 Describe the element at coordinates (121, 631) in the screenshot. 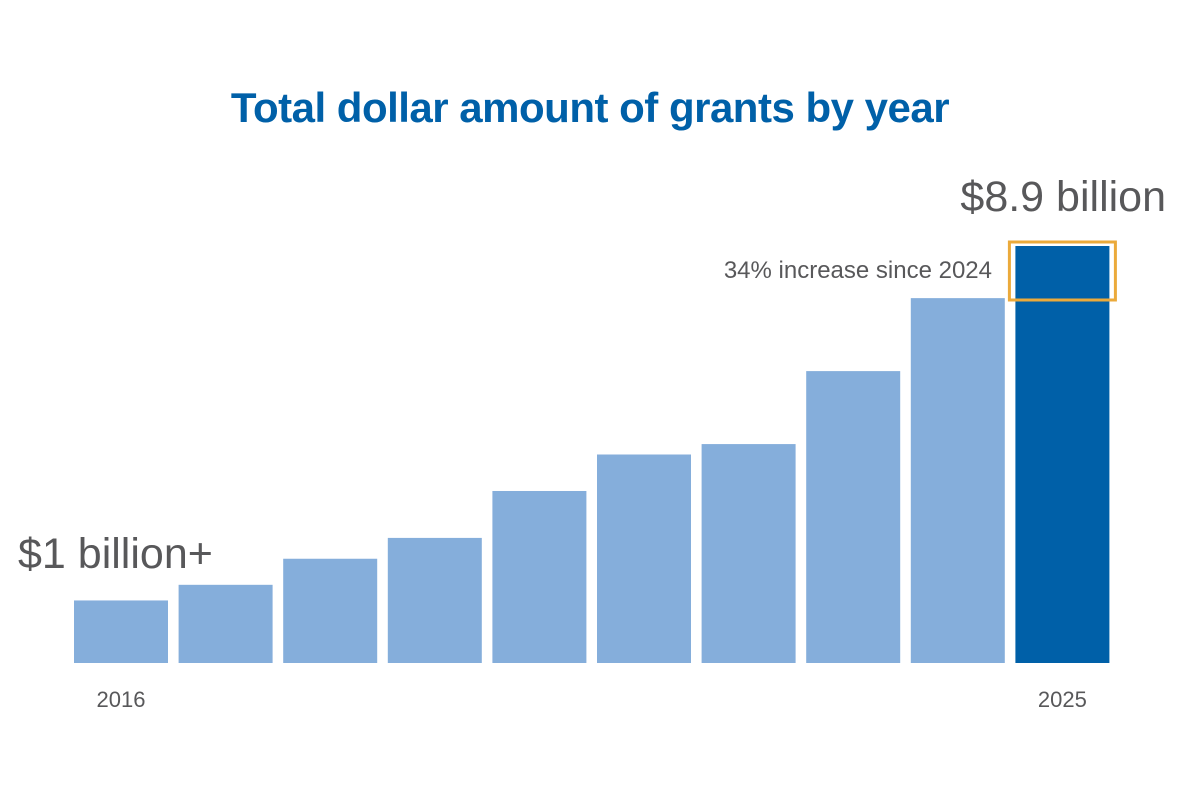

I see `bar-2016` at that location.